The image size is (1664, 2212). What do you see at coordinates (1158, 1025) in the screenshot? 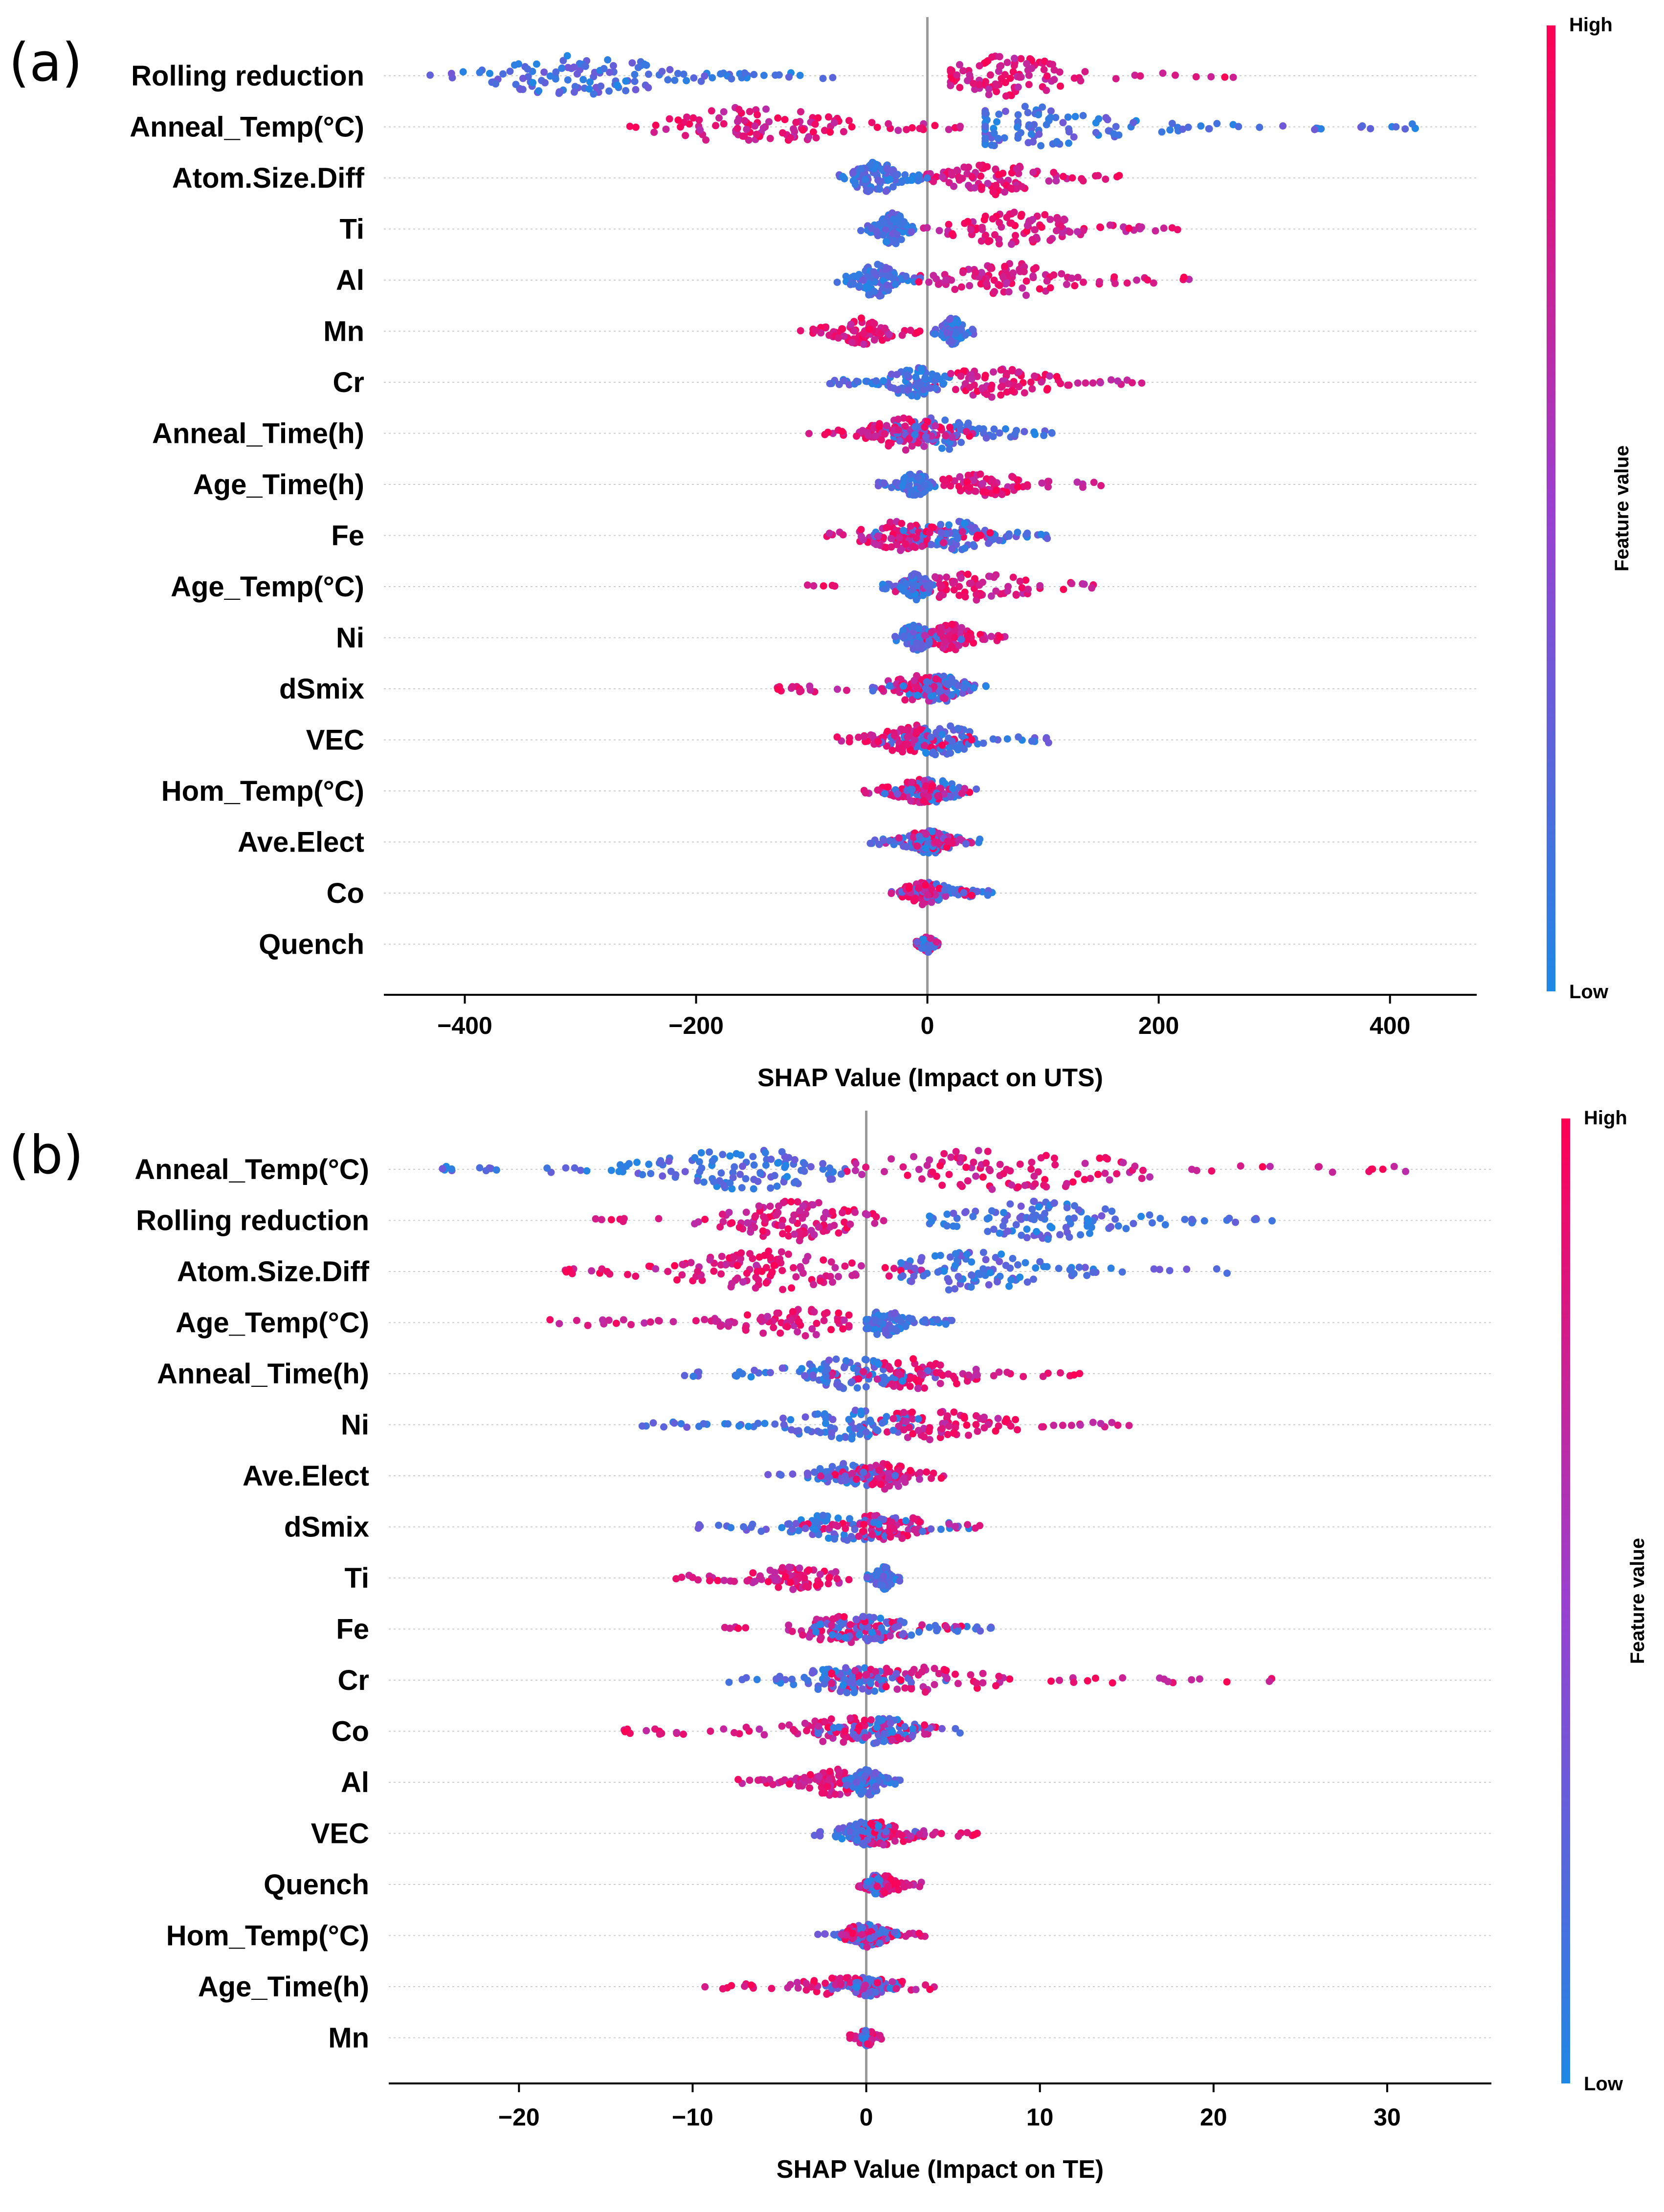
I see `x-tick-label: 200` at bounding box center [1158, 1025].